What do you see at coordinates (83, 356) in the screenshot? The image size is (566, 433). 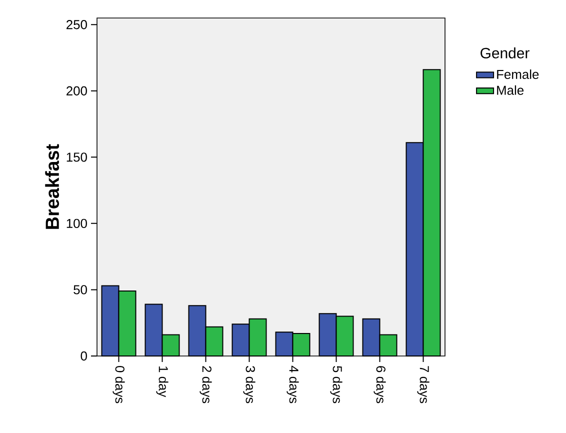 I see `y-tick-label: 0` at bounding box center [83, 356].